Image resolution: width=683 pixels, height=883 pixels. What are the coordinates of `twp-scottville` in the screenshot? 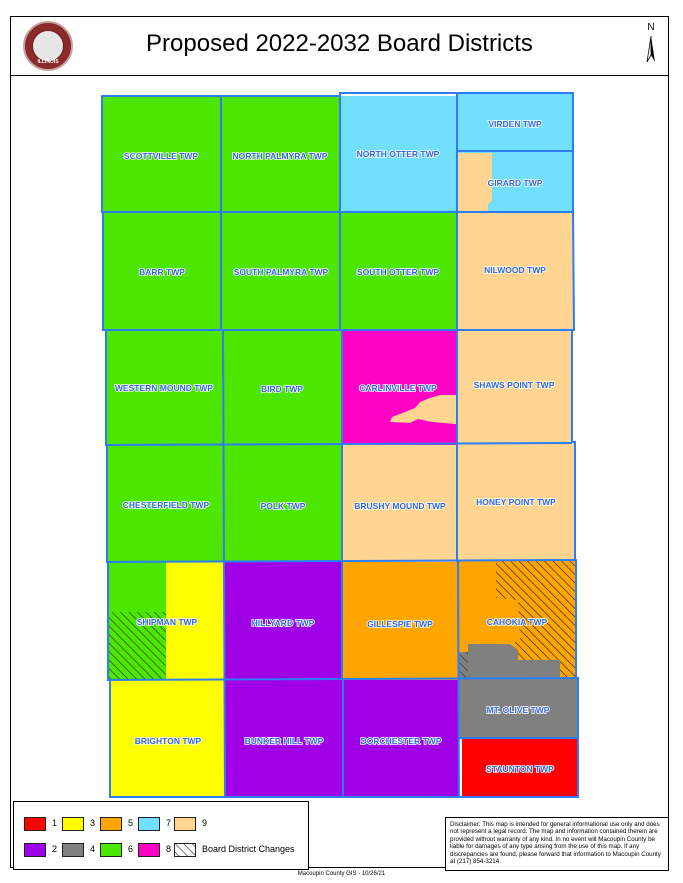 It's located at (161, 154).